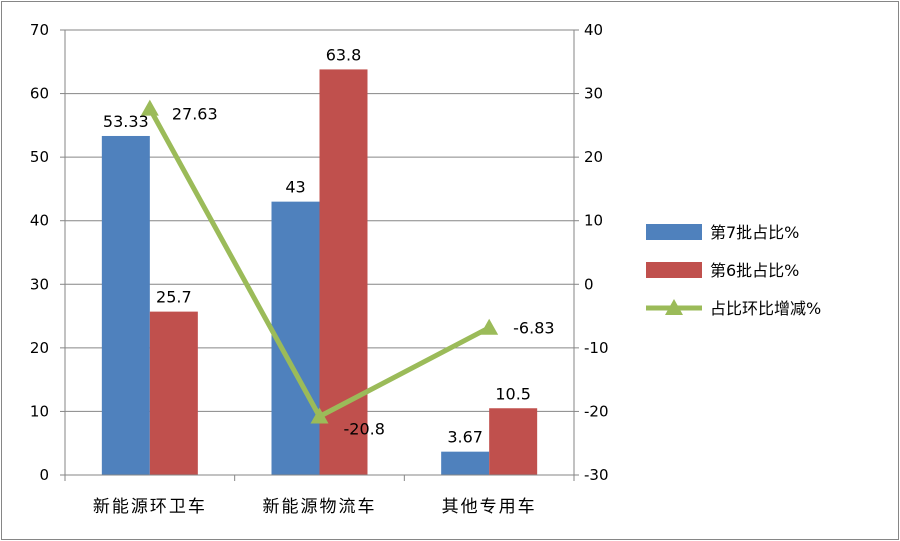 Image resolution: width=900 pixels, height=541 pixels. What do you see at coordinates (754, 232) in the screenshot?
I see `legend-label-series-1: 第7批占比%` at bounding box center [754, 232].